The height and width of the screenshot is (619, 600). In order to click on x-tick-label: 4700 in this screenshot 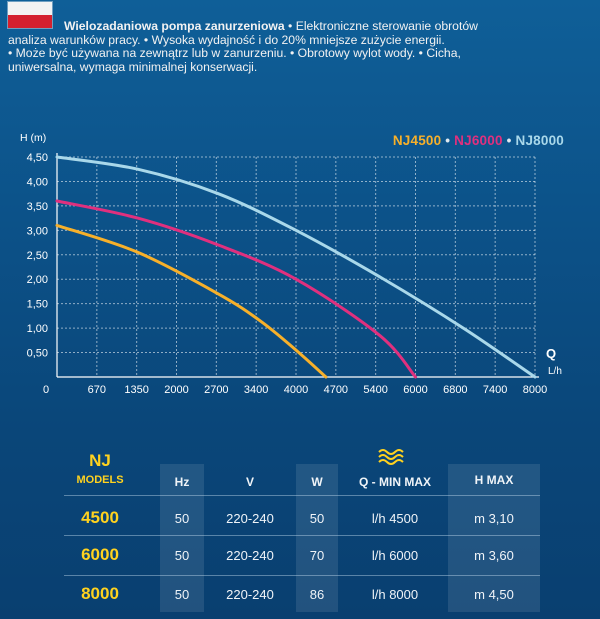, I will do `click(336, 390)`.